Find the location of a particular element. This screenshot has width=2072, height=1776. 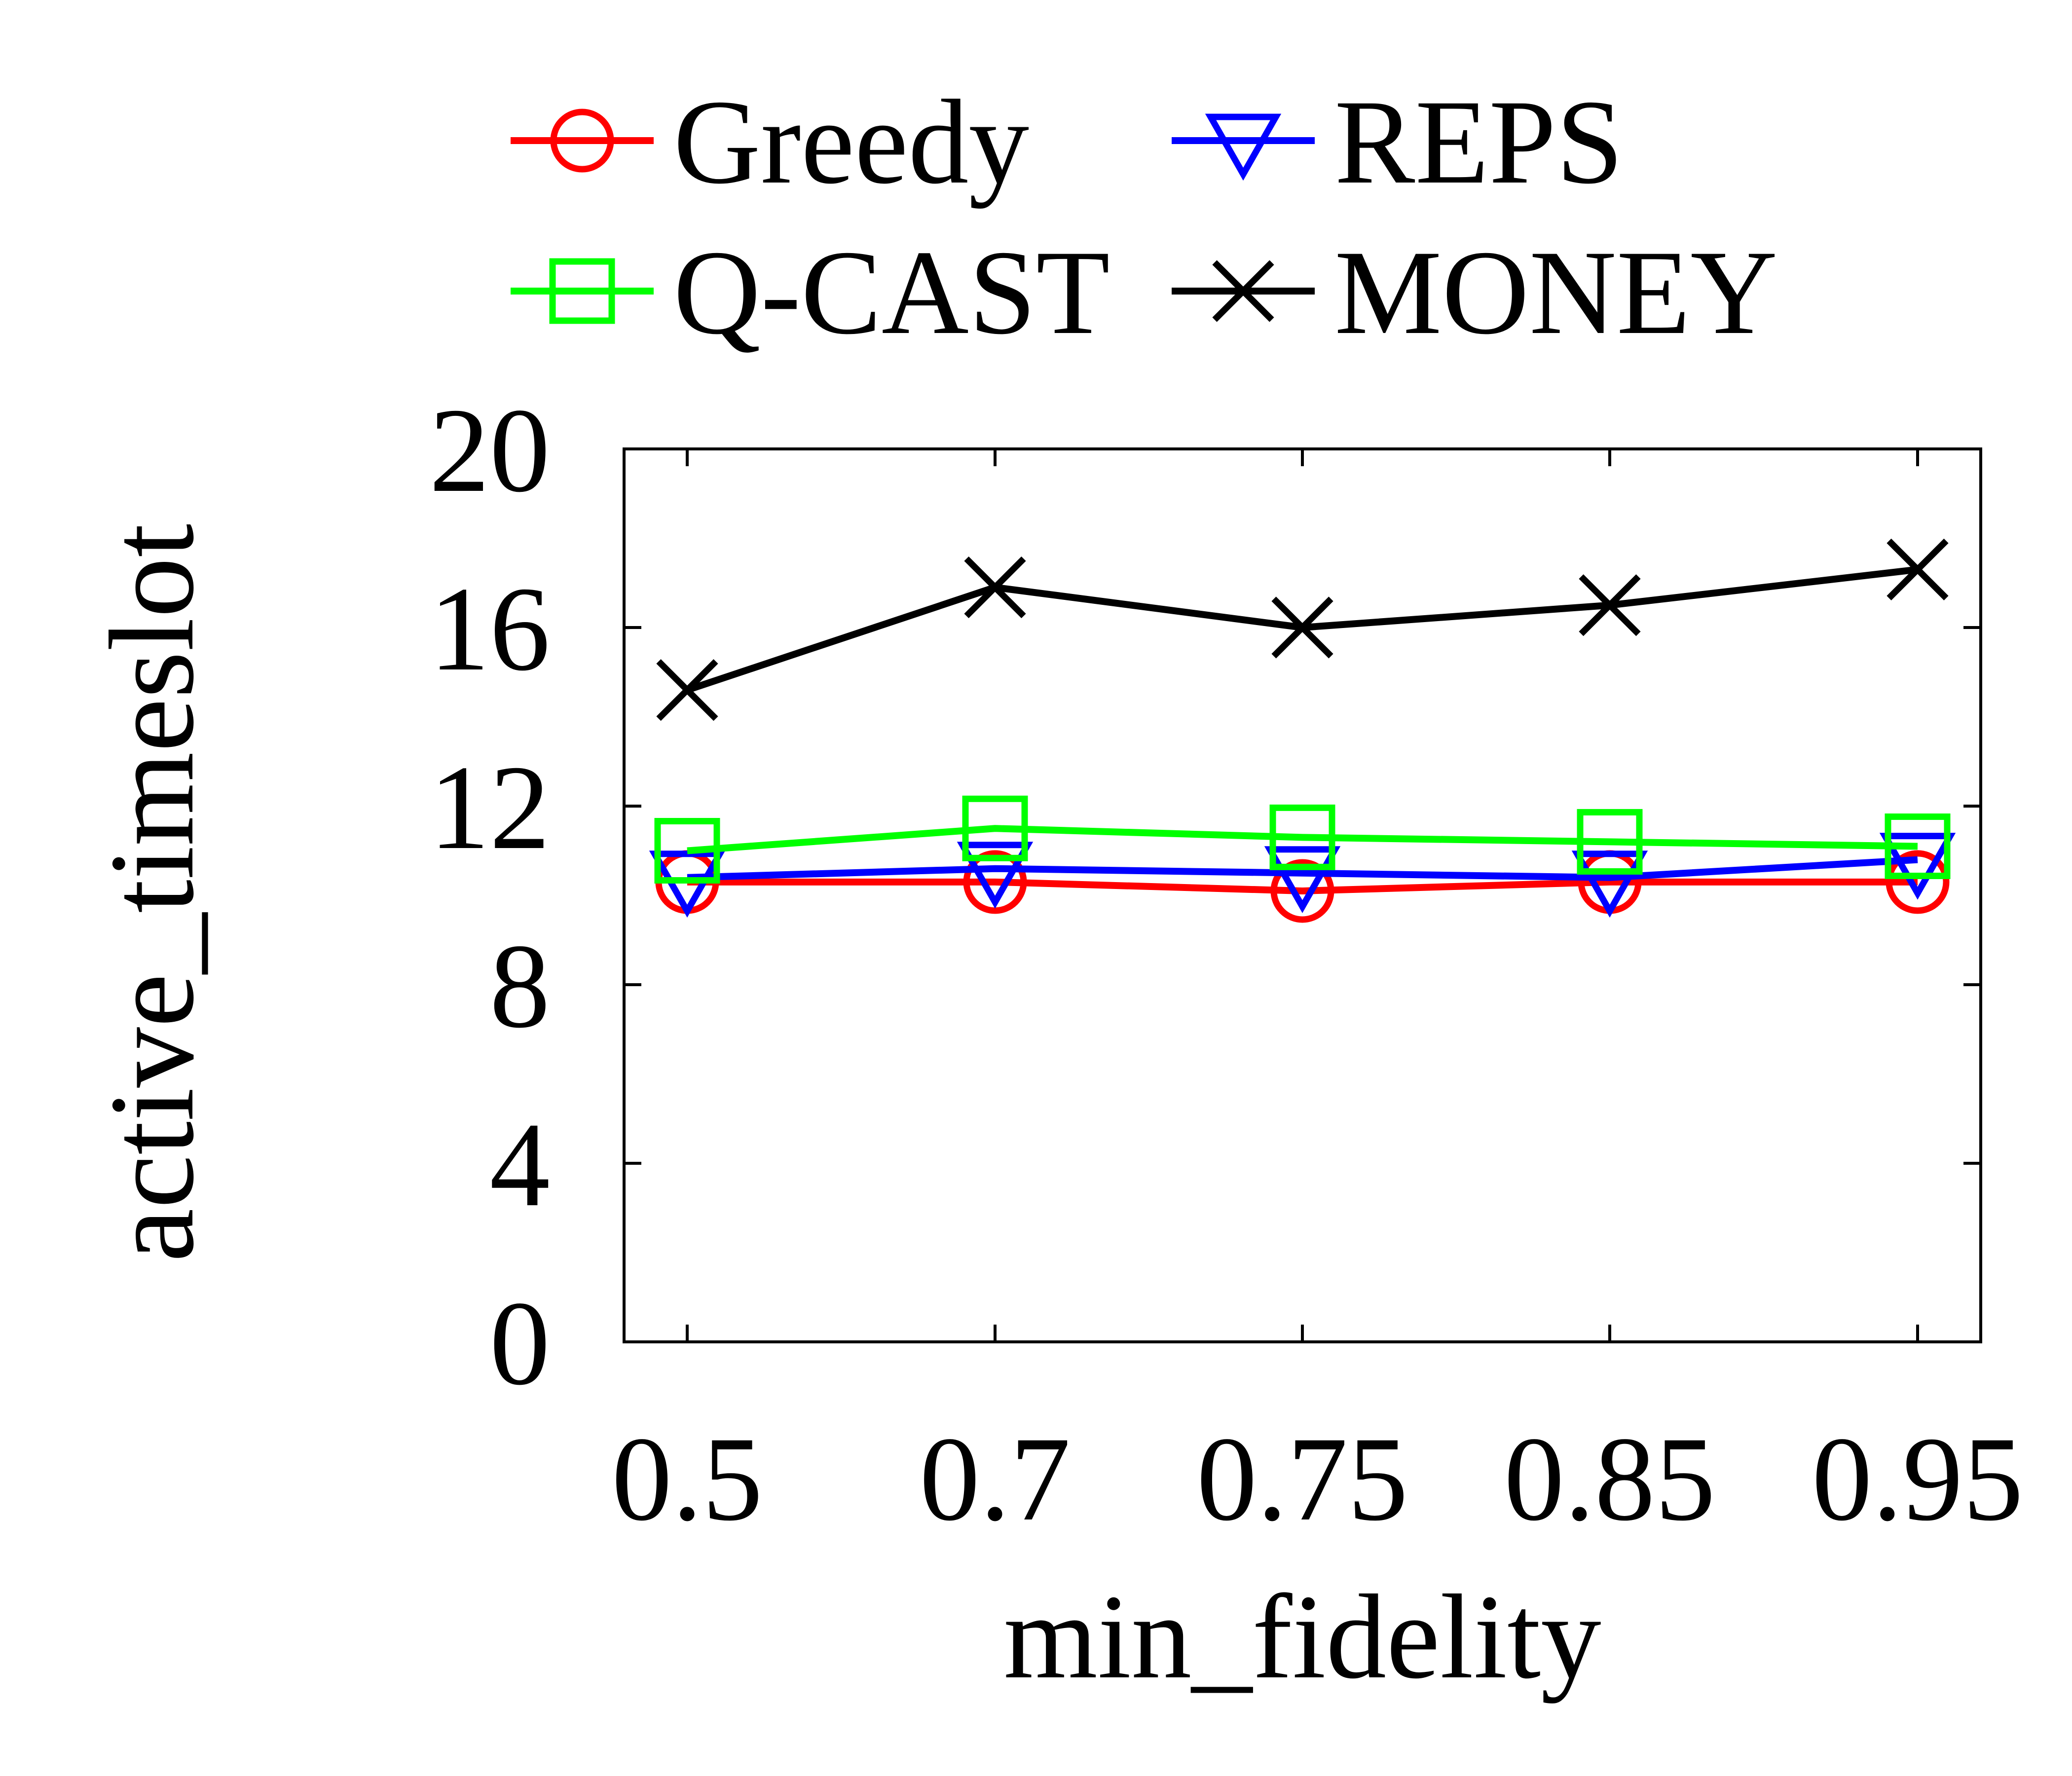

legend-item-greedy: Greedy is located at coordinates (770, 142).